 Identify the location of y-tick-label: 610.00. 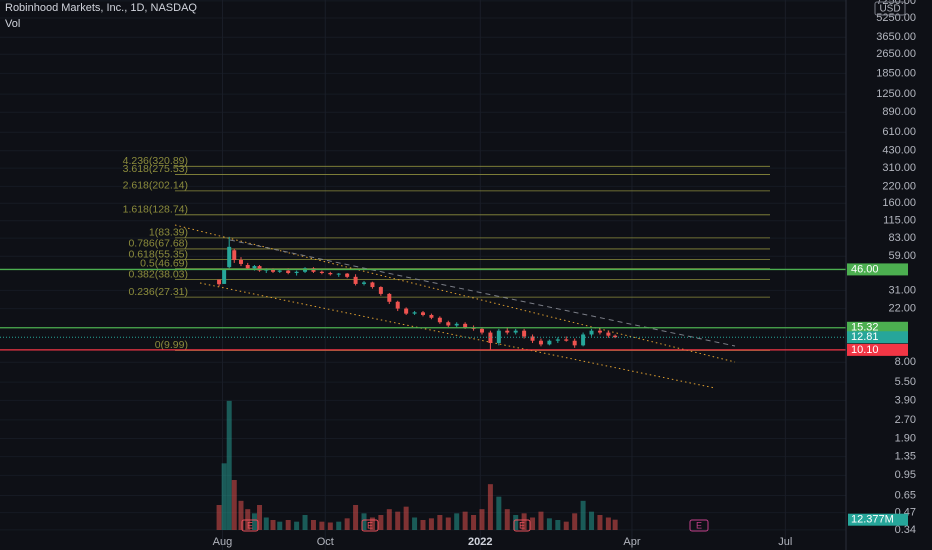
(899, 132).